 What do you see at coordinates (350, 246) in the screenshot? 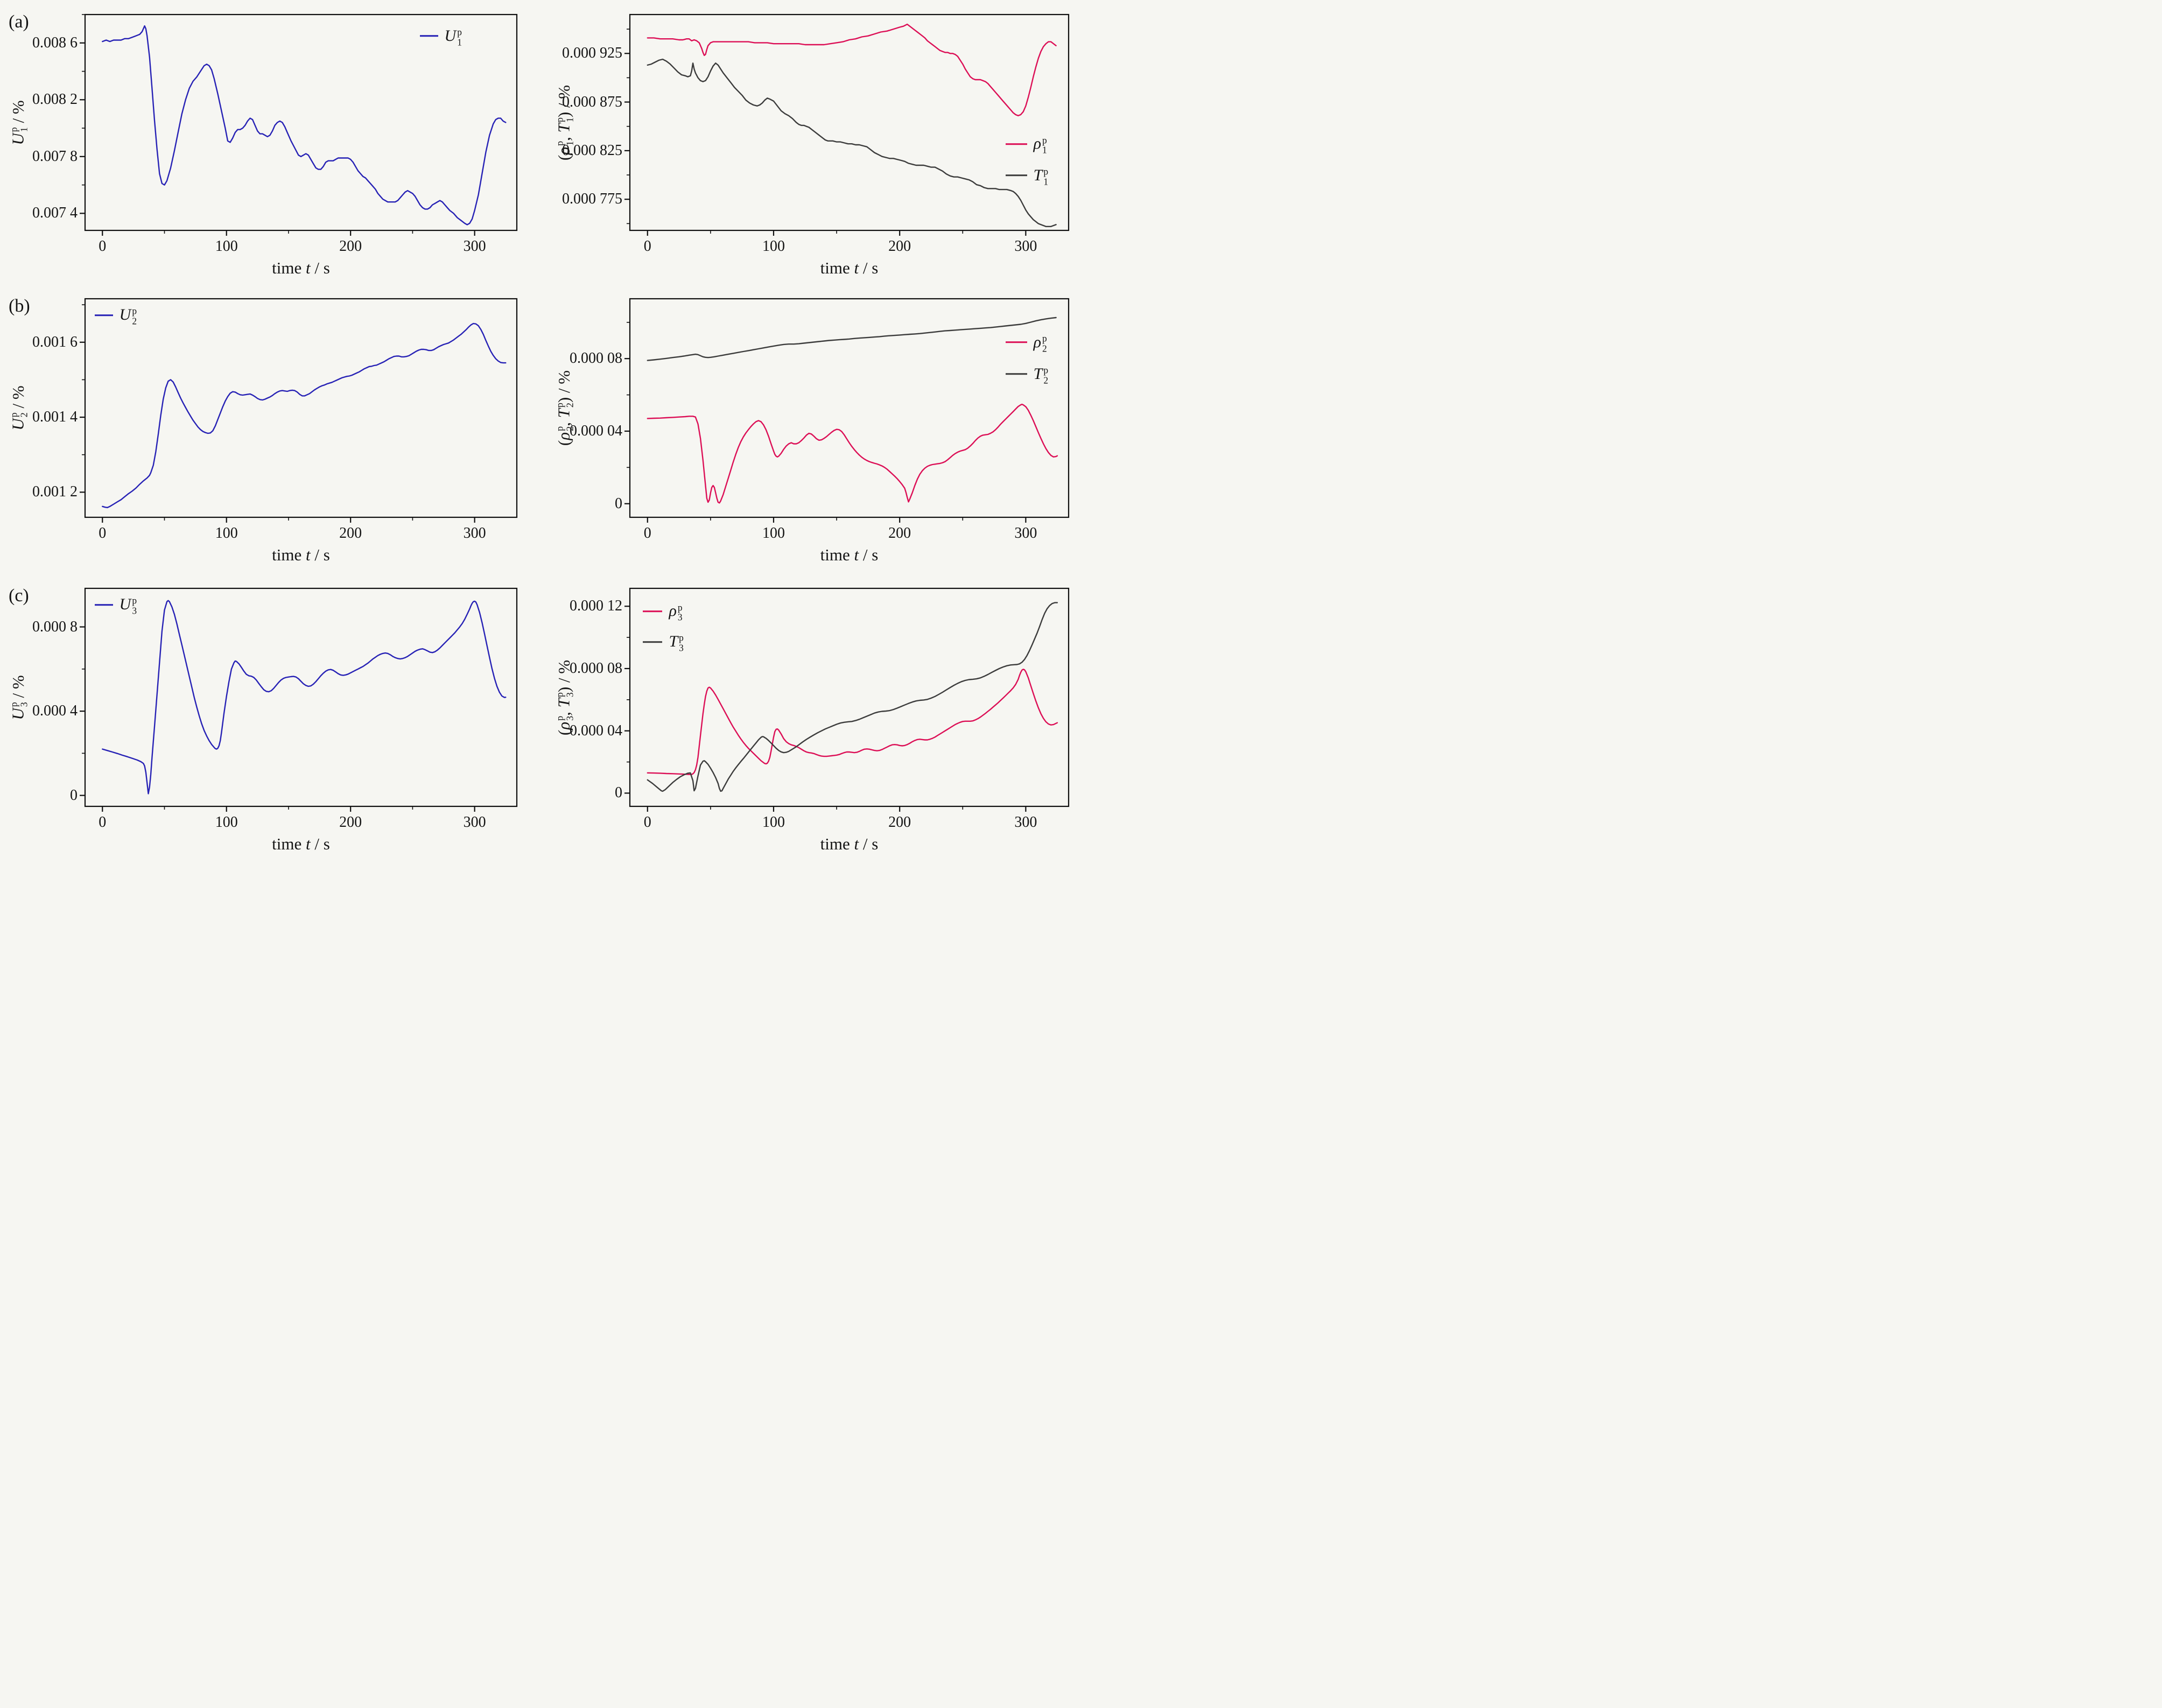
I see `x-tick-label-a-left-200: 200` at bounding box center [350, 246].